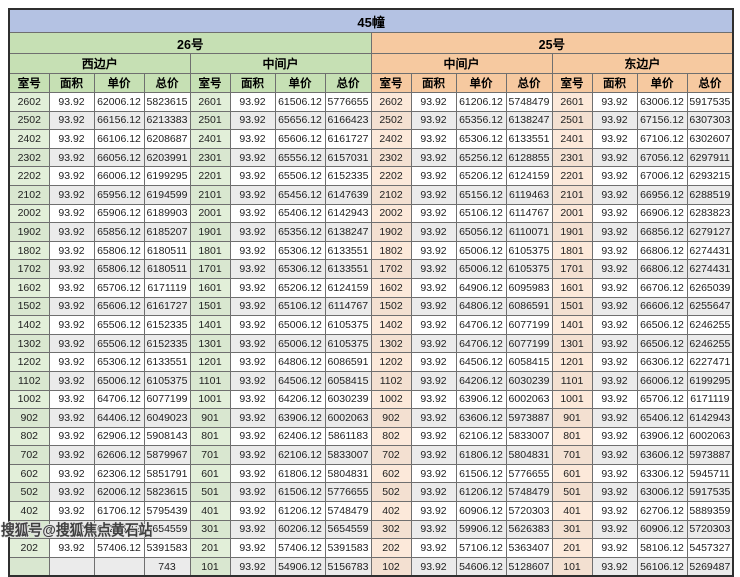 Image resolution: width=740 pixels, height=577 pixels. Describe the element at coordinates (210, 380) in the screenshot. I see `room-number-cell: 1101` at that location.